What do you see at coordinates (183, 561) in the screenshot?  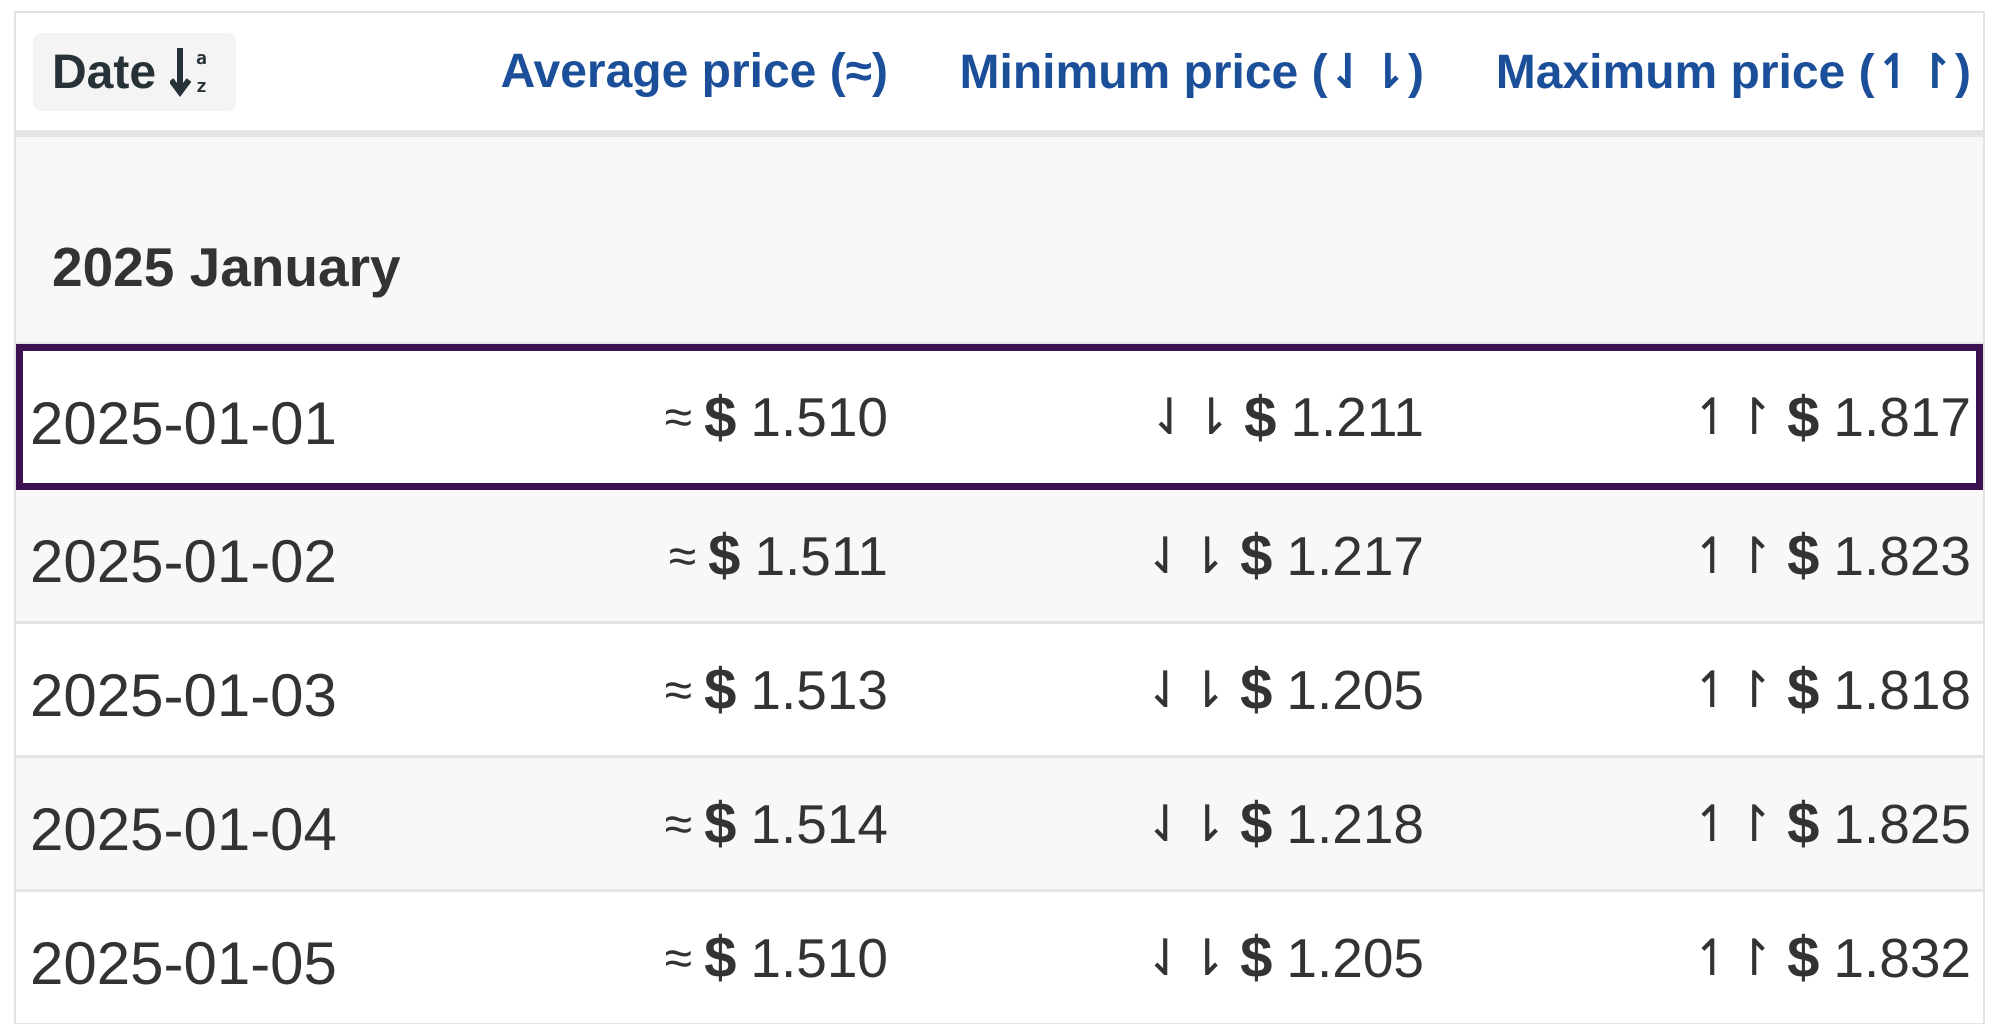 I see `date-value: 2025-01-02` at bounding box center [183, 561].